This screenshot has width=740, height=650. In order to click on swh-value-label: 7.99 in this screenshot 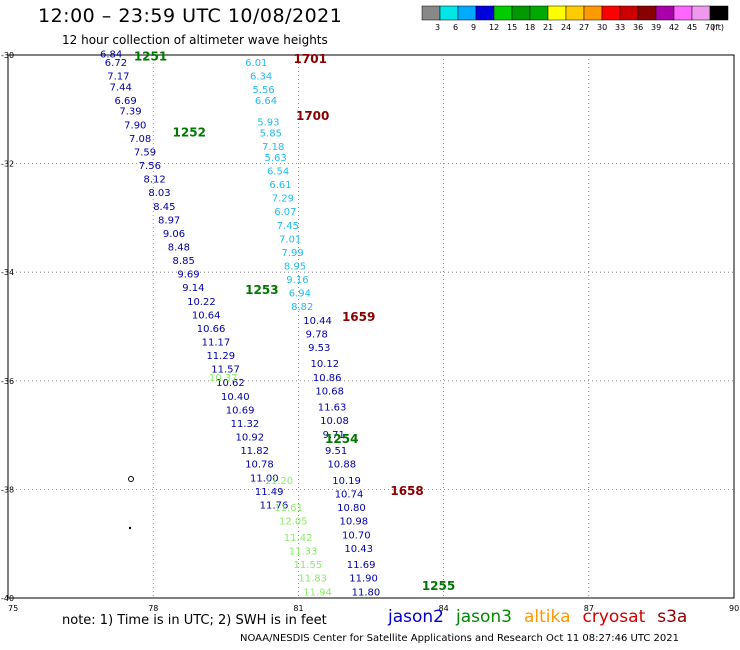, I will do `click(292, 253)`.